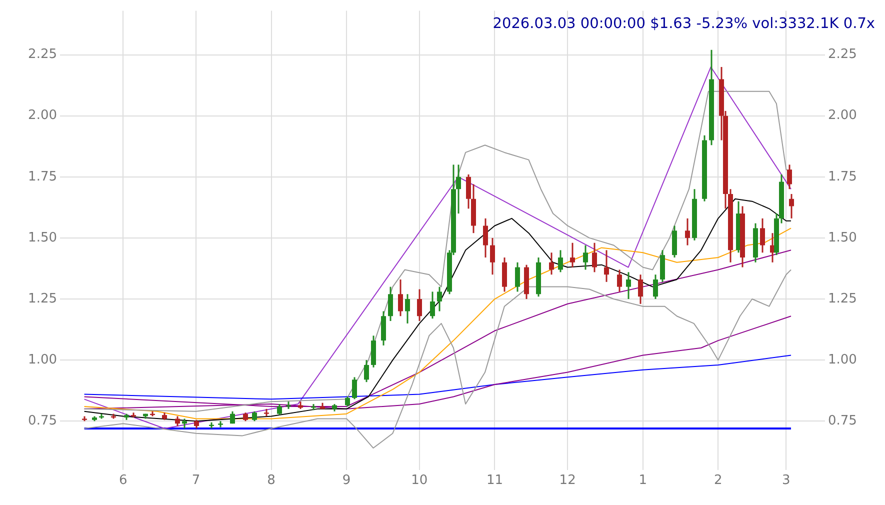  I want to click on y-tick-label: 1.75, so click(42, 176).